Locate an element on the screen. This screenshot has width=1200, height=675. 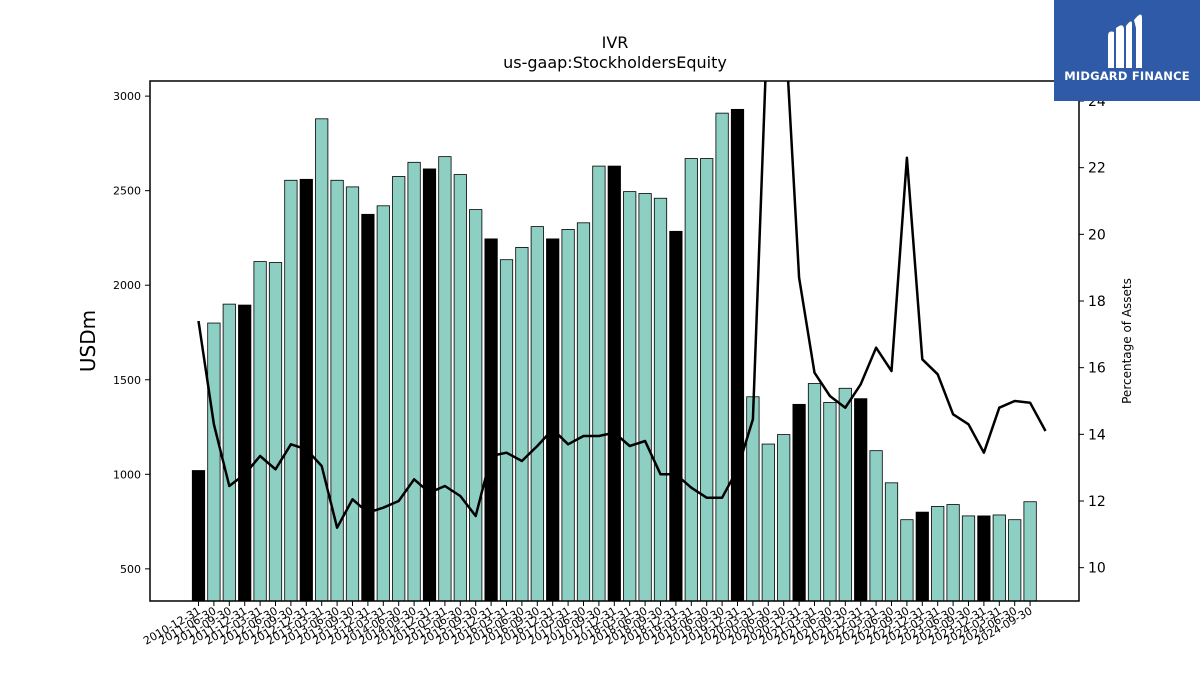
right-tick-label: 18 is located at coordinates (1097, 302).